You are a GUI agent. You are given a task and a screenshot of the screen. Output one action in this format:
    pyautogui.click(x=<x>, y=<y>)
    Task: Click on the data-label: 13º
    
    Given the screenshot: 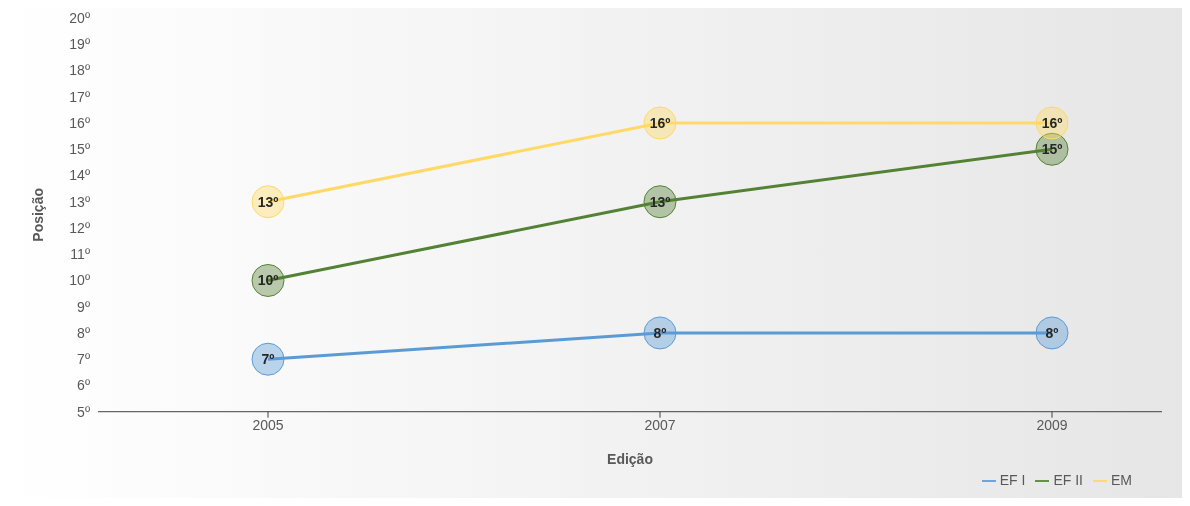 What is the action you would take?
    pyautogui.click(x=268, y=201)
    